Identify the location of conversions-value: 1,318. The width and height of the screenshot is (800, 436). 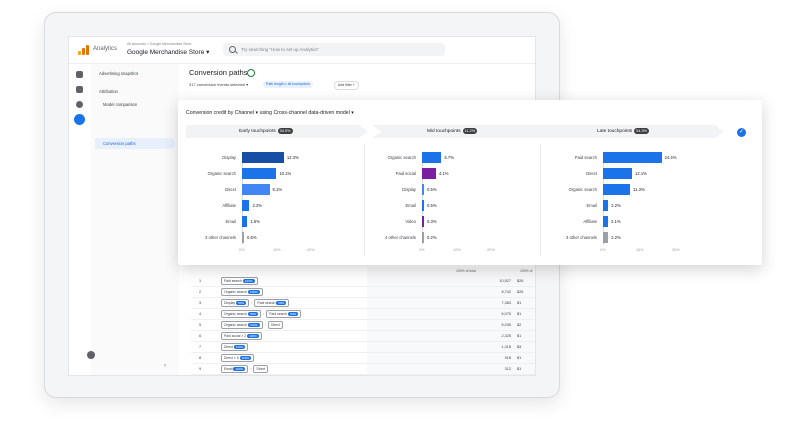
(506, 347).